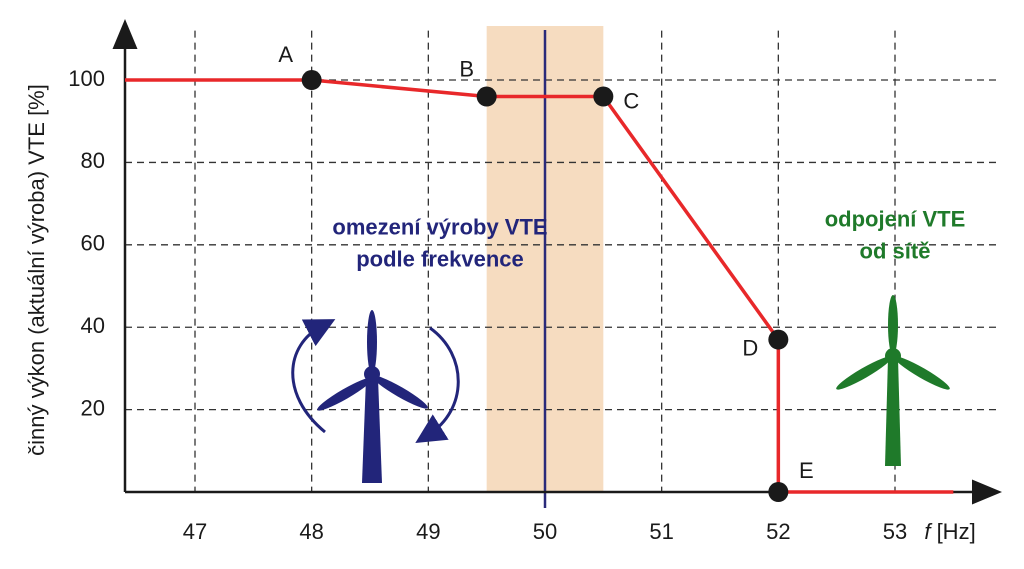 The height and width of the screenshot is (569, 1024). Describe the element at coordinates (806, 470) in the screenshot. I see `point-label: E` at that location.